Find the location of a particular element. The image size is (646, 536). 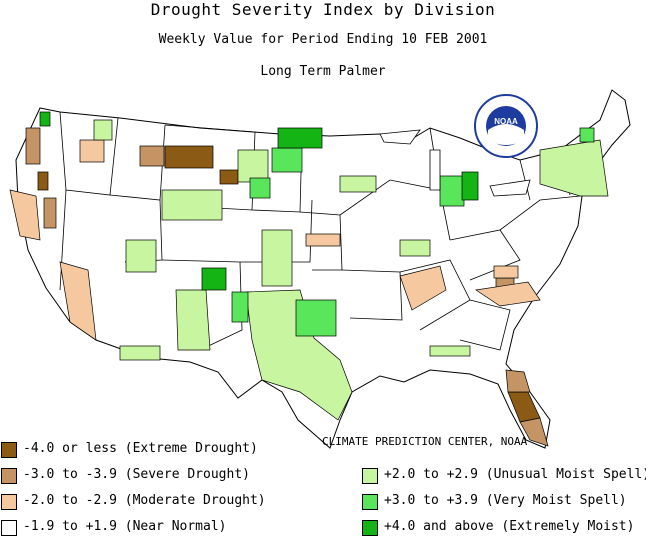

great-lakes is located at coordinates (455, 163).